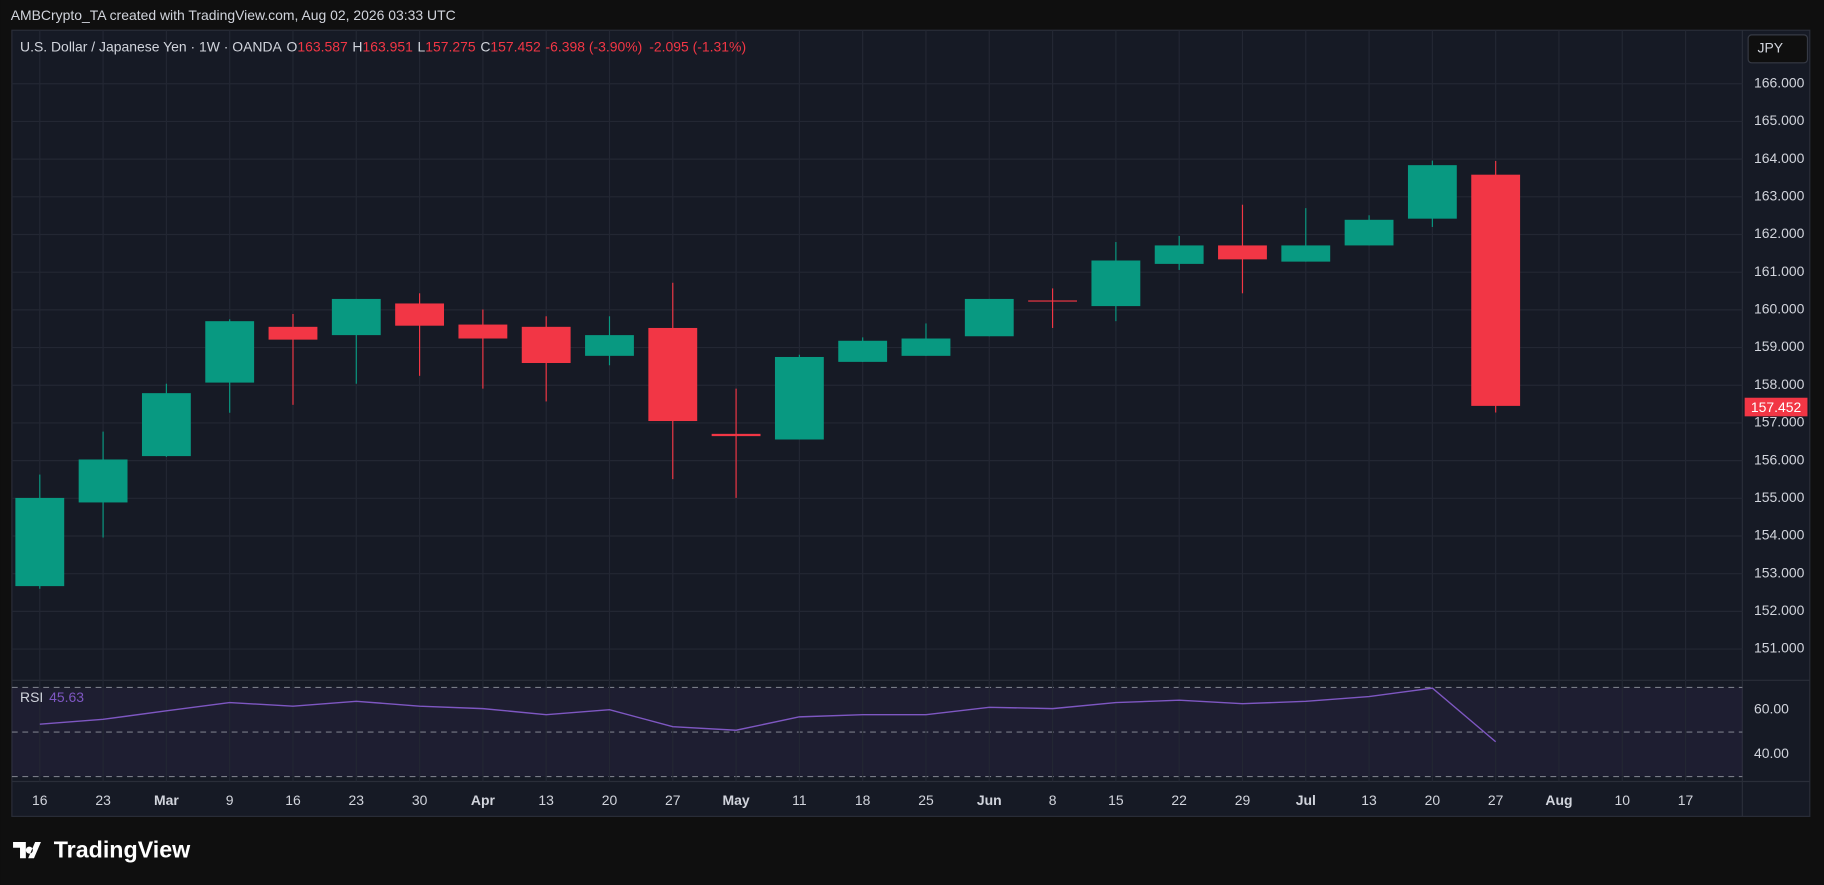 Image resolution: width=1824 pixels, height=885 pixels. What do you see at coordinates (1053, 800) in the screenshot?
I see `x-tick-label: 8` at bounding box center [1053, 800].